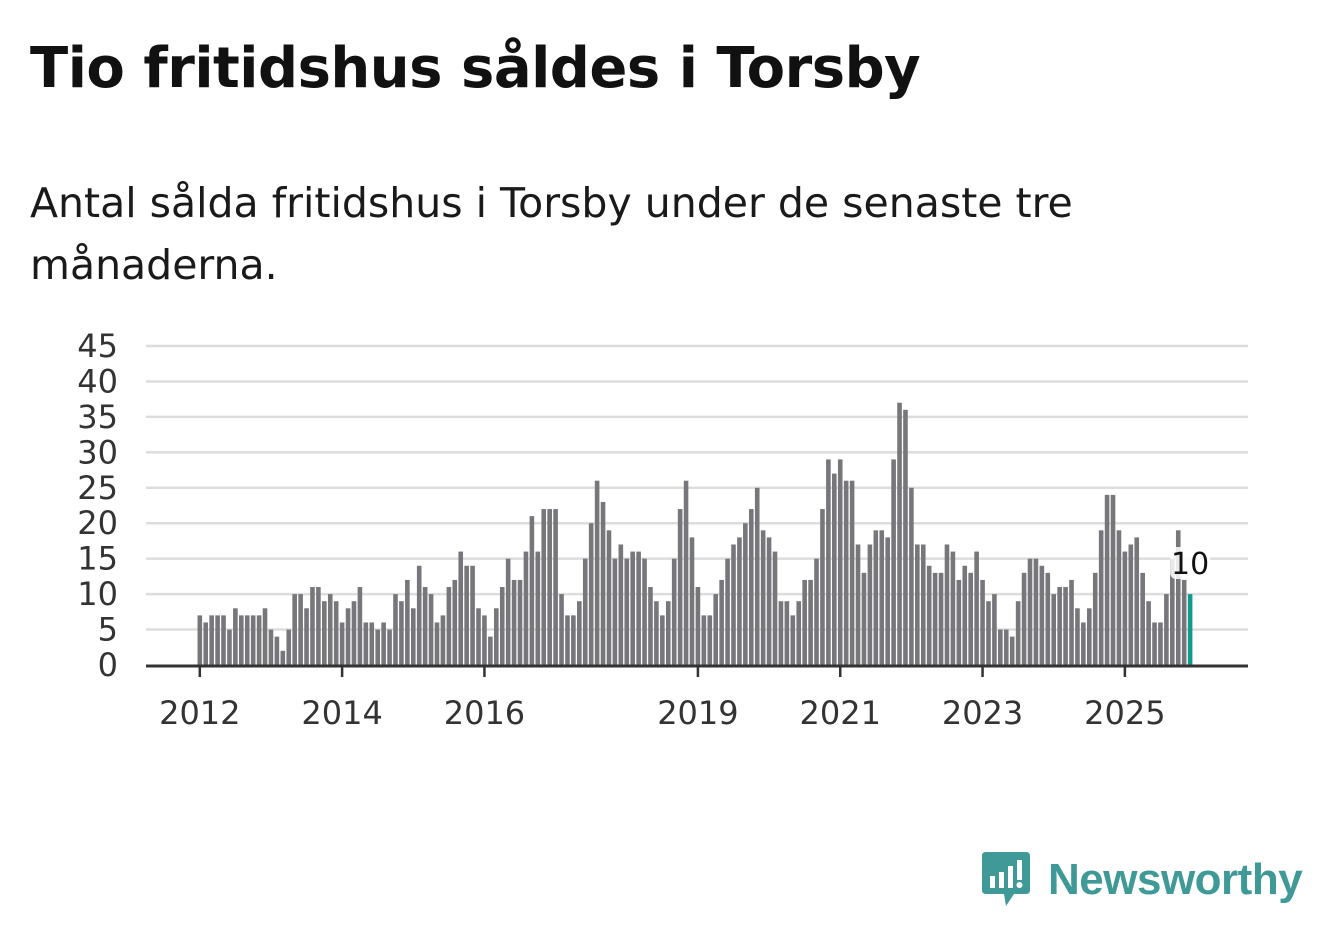 The height and width of the screenshot is (939, 1322). What do you see at coordinates (108, 630) in the screenshot?
I see `y-tick-label: 5` at bounding box center [108, 630].